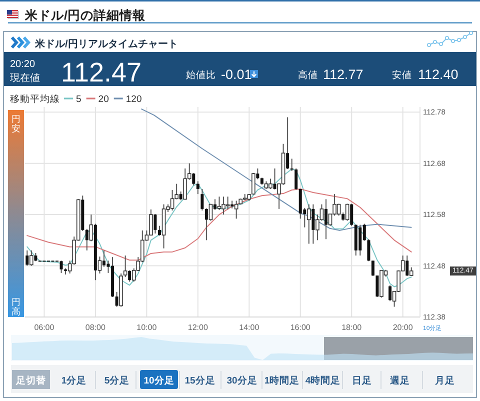 The height and width of the screenshot is (401, 480). Describe the element at coordinates (343, 74) in the screenshot. I see `text: 112.77` at that location.